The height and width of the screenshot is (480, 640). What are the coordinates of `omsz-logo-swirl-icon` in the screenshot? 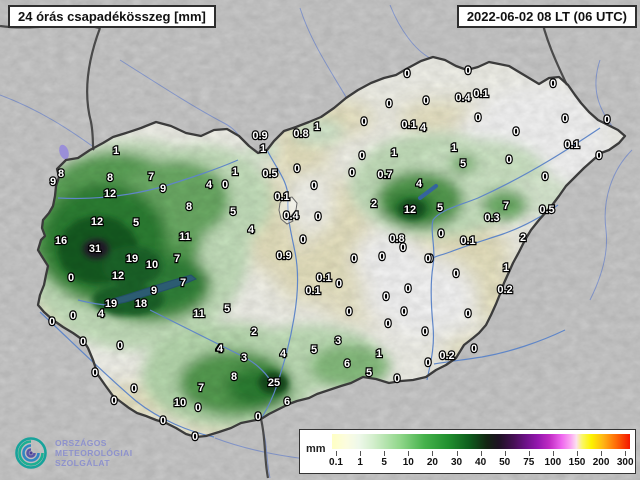 It's located at (31, 453).